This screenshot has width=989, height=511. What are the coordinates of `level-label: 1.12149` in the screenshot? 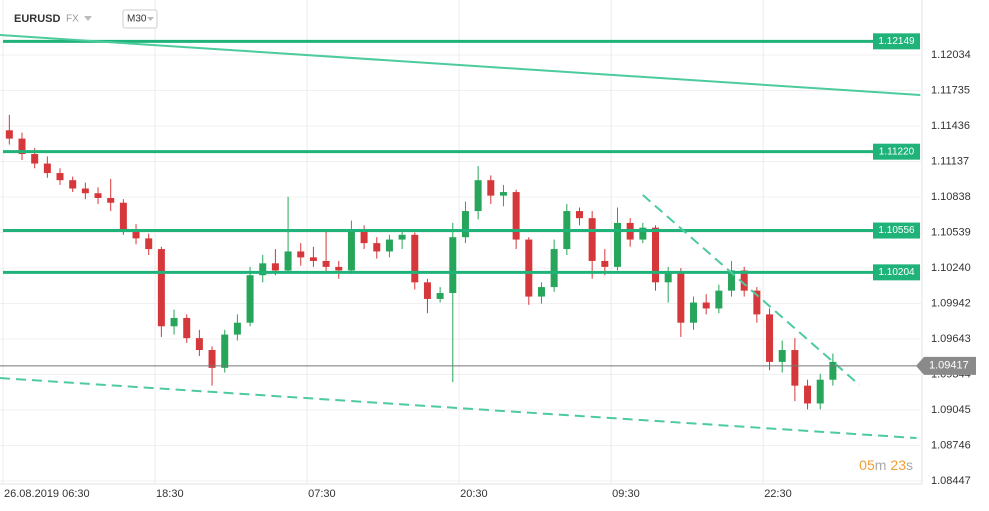 It's located at (896, 41).